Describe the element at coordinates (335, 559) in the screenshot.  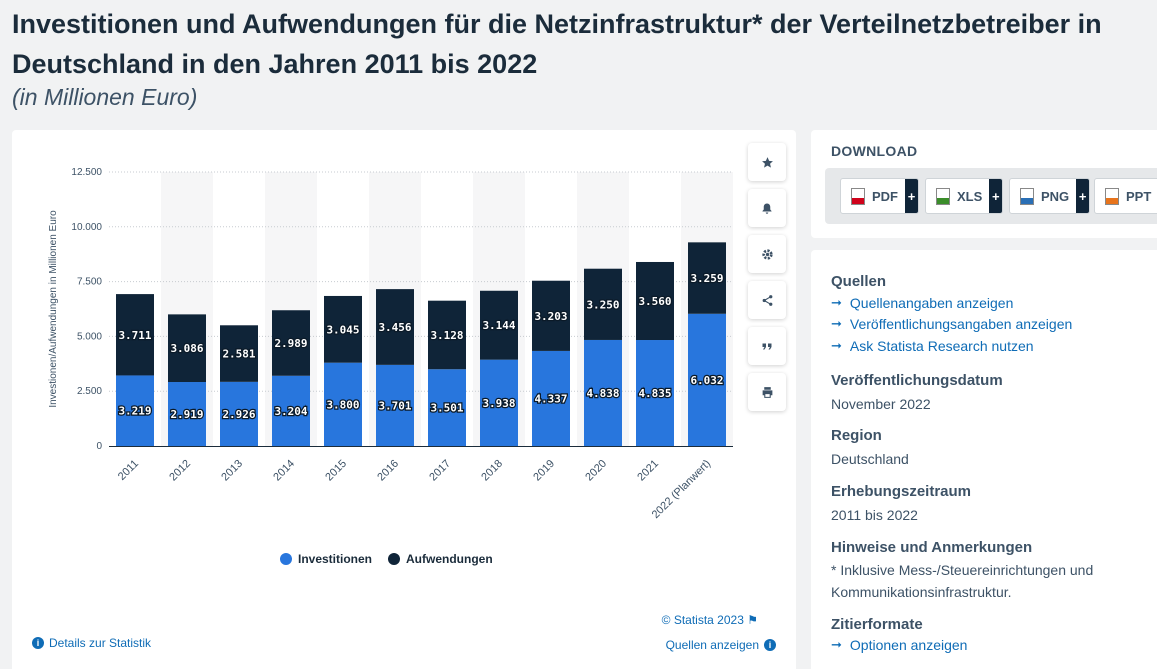
I see `legend-label-investitionen: Investitionen` at that location.